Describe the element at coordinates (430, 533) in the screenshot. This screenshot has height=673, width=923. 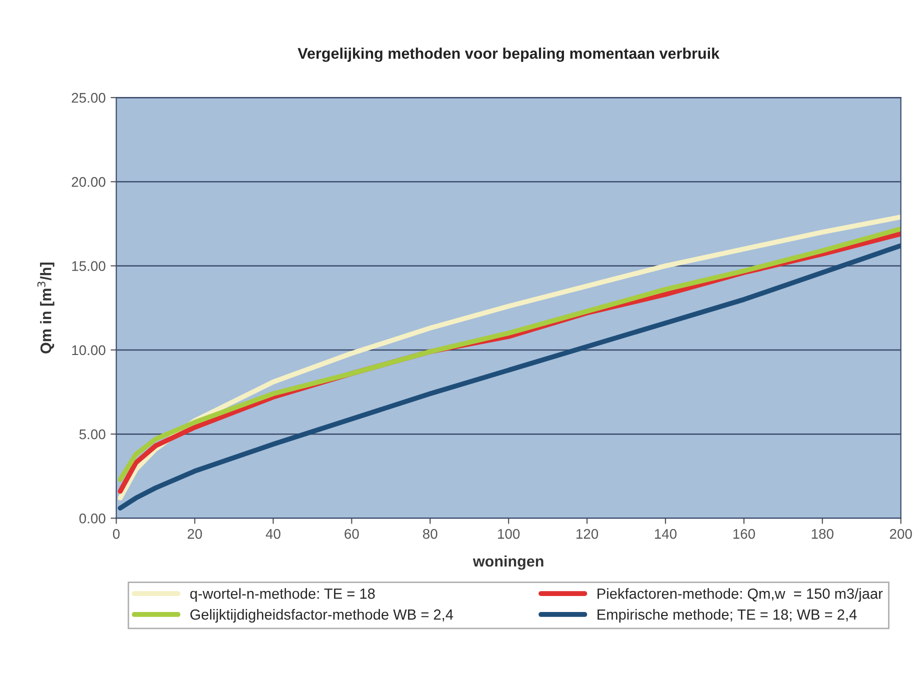
I see `x-tick-label: 80` at that location.